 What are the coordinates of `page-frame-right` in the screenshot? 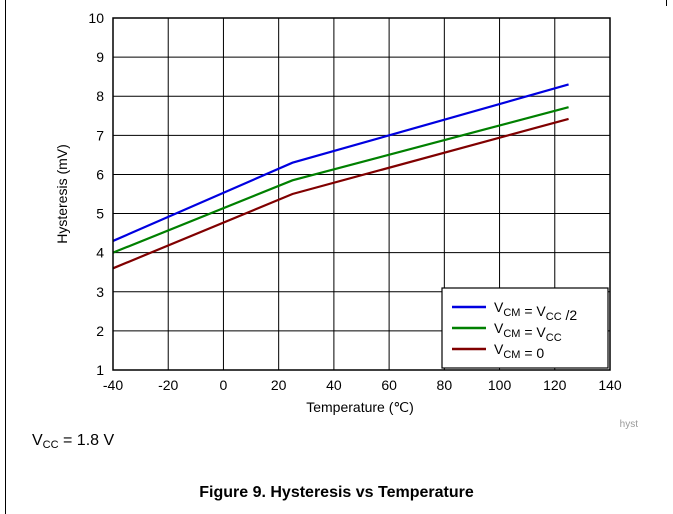 It's located at (666, 3).